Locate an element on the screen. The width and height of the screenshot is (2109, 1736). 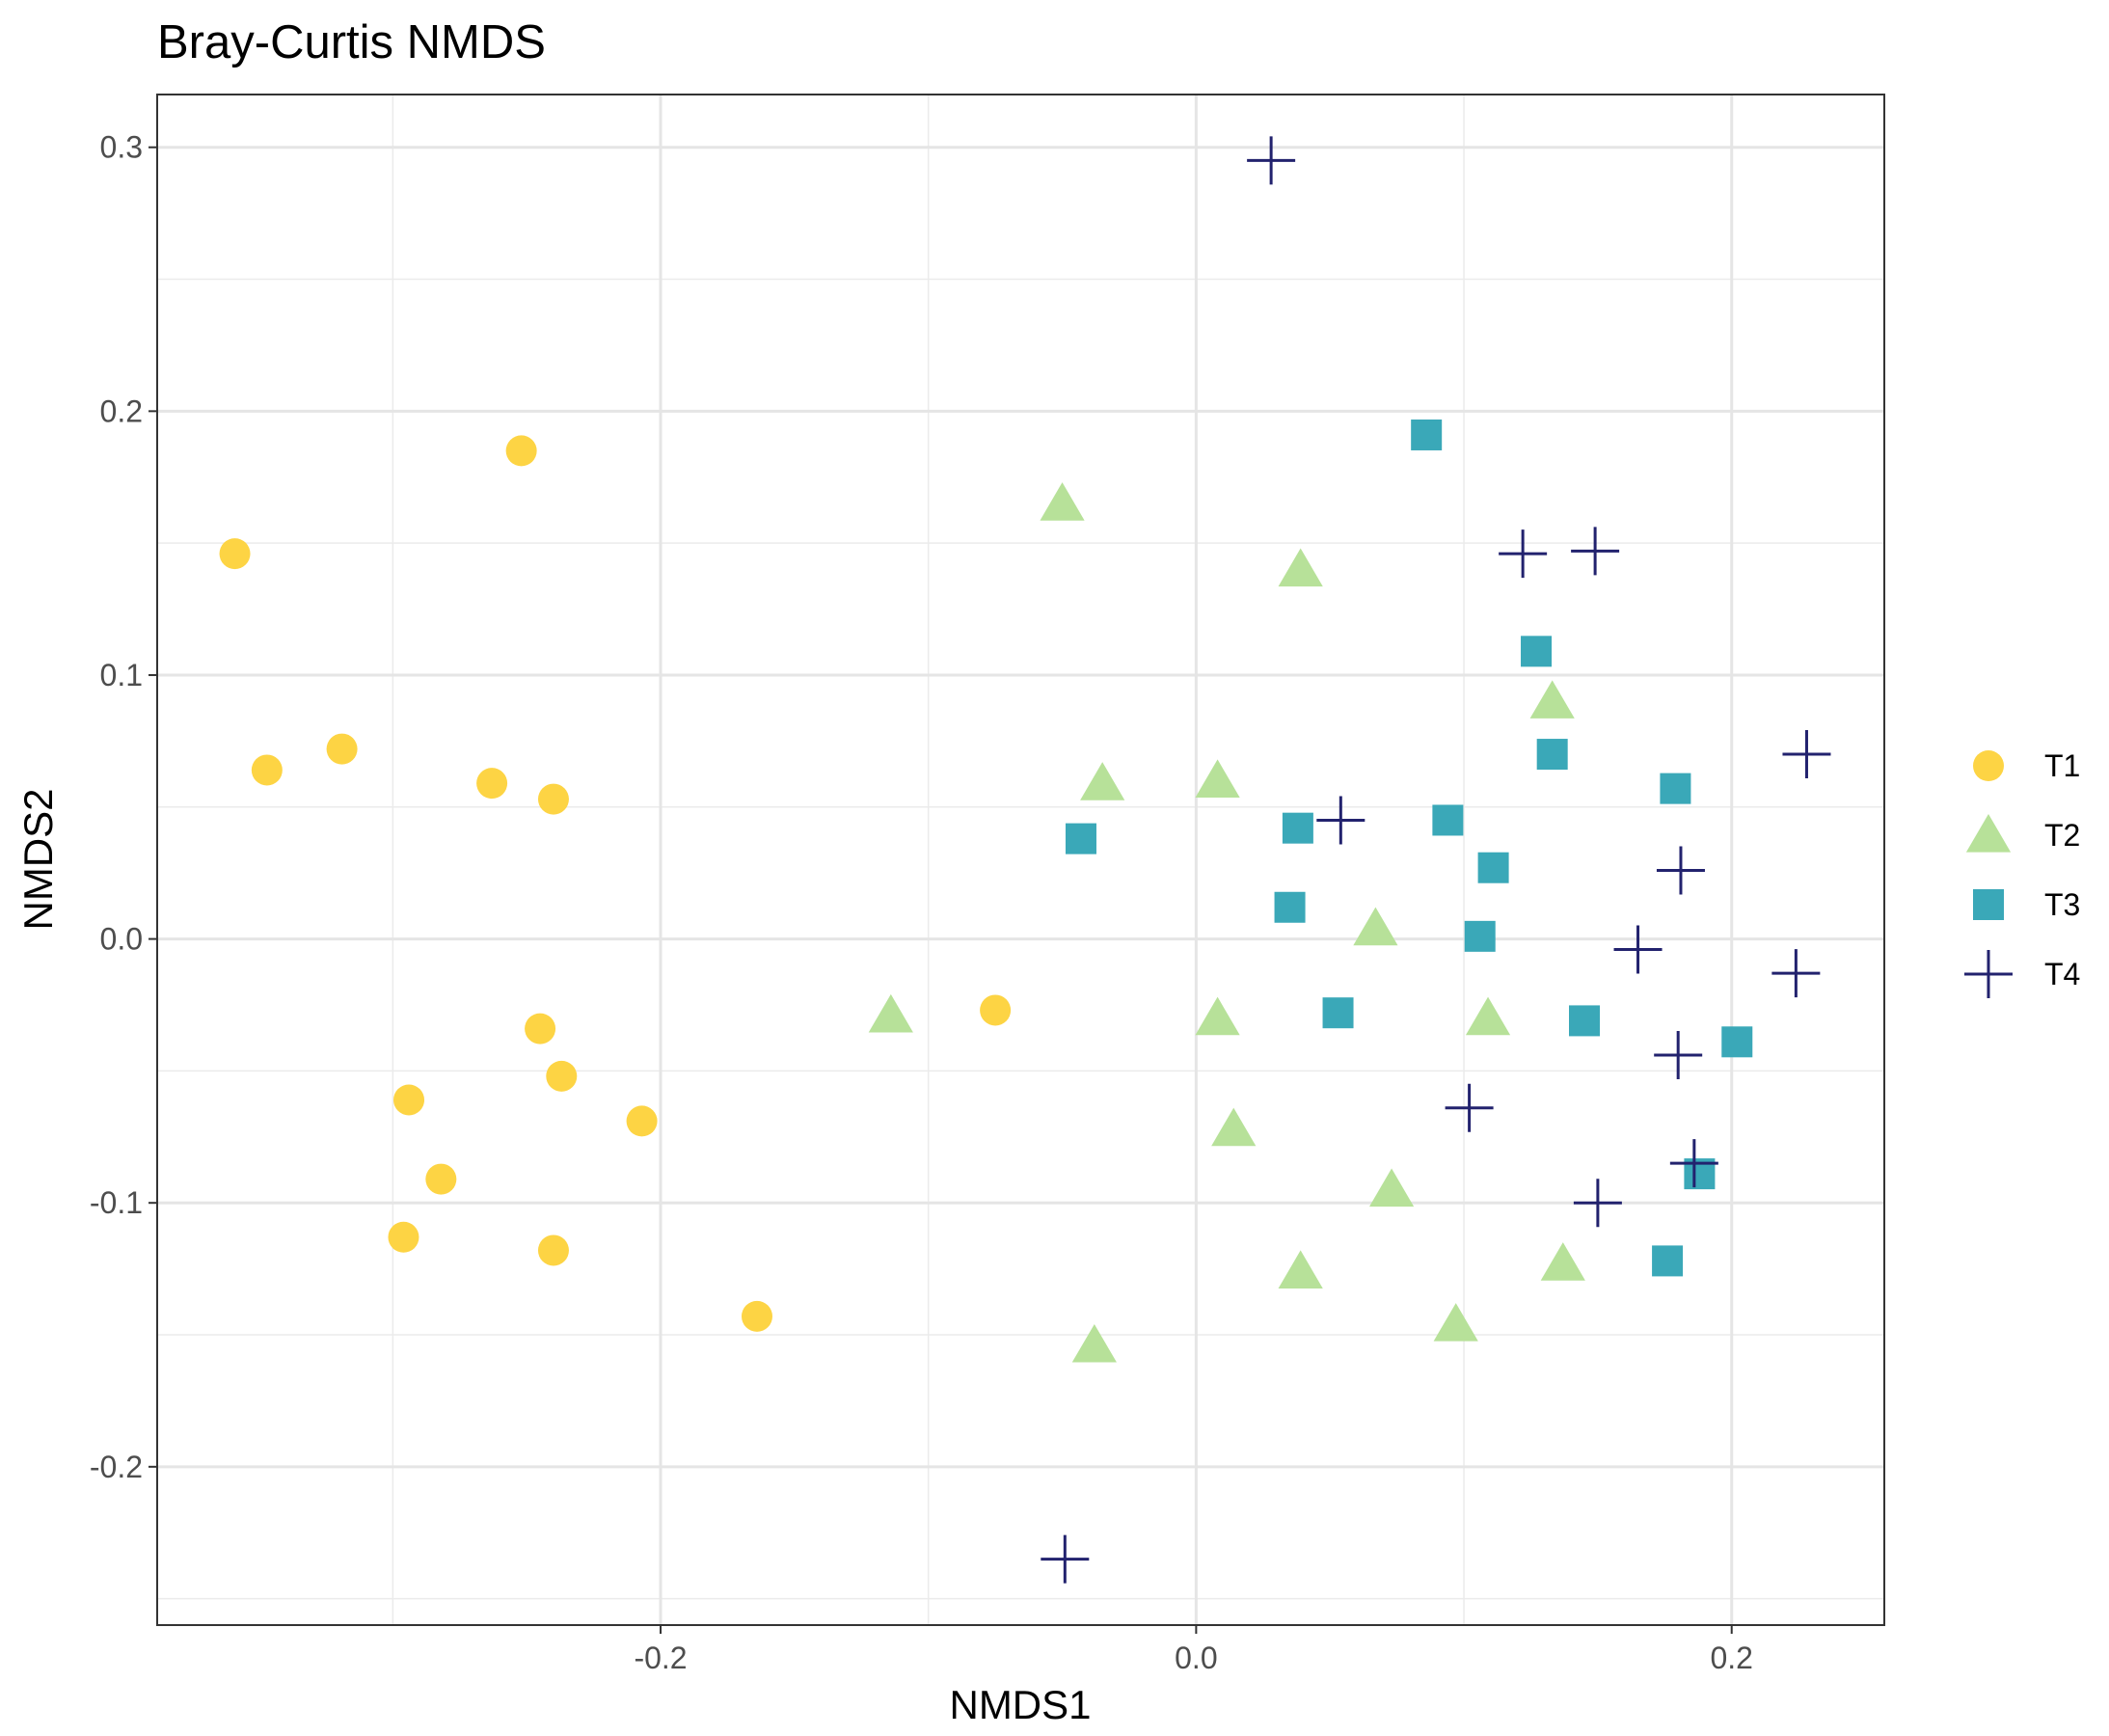
x-tick-label: 0.0 is located at coordinates (1196, 1658).